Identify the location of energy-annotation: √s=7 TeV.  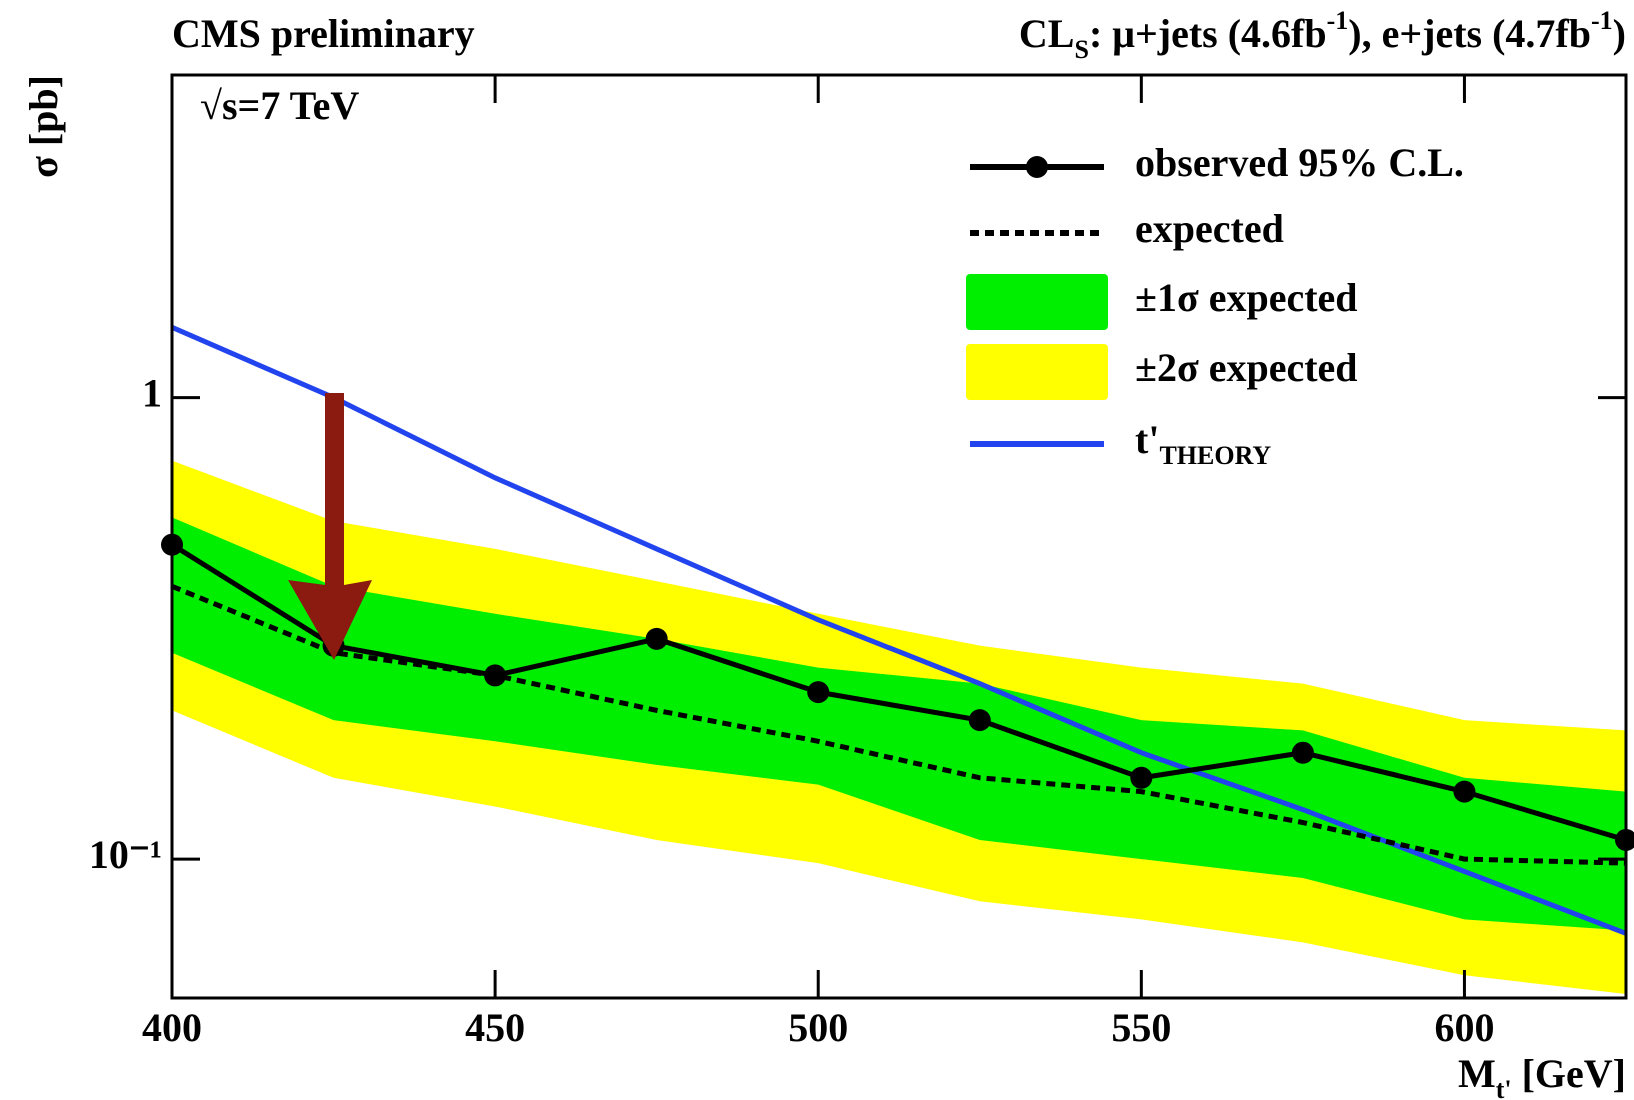
(279, 105).